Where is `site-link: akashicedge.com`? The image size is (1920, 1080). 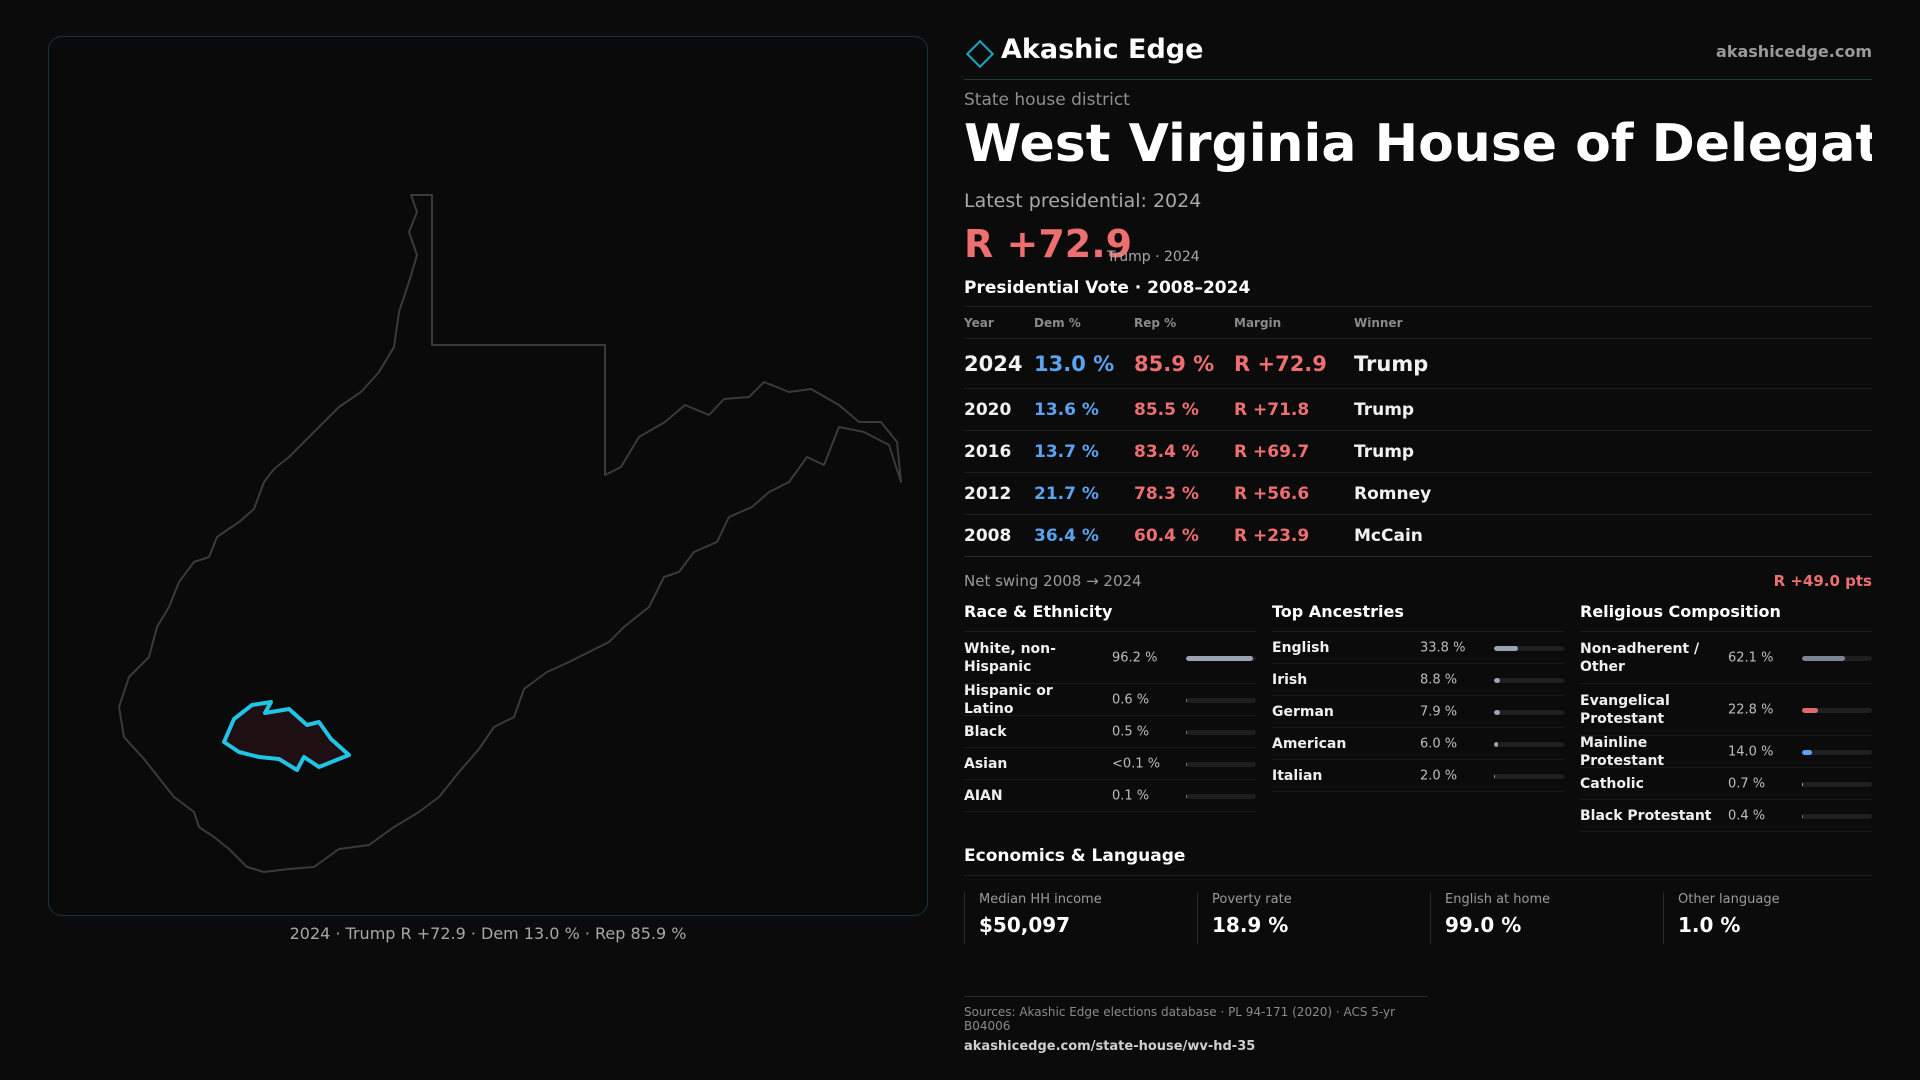
site-link: akashicedge.com is located at coordinates (1794, 51).